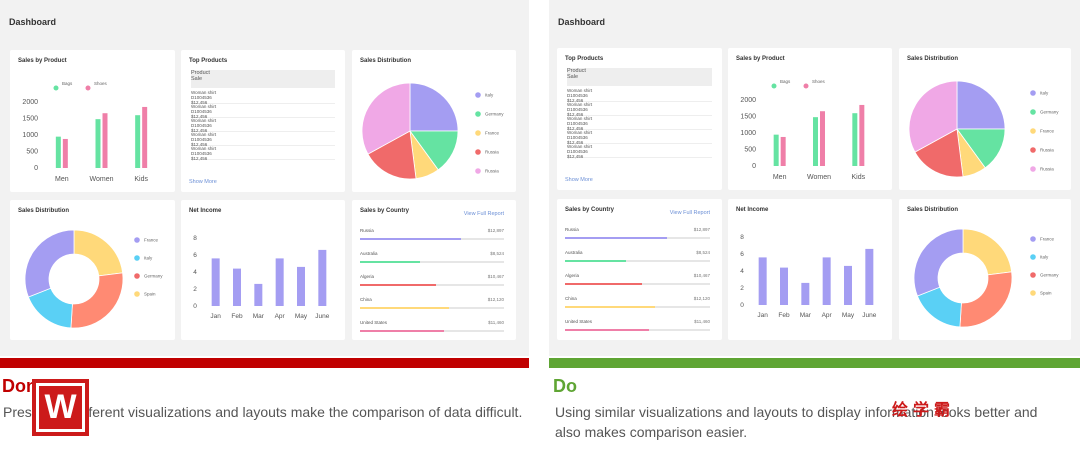  What do you see at coordinates (637, 282) in the screenshot?
I see `country-row: Algeria $10,467` at bounding box center [637, 282].